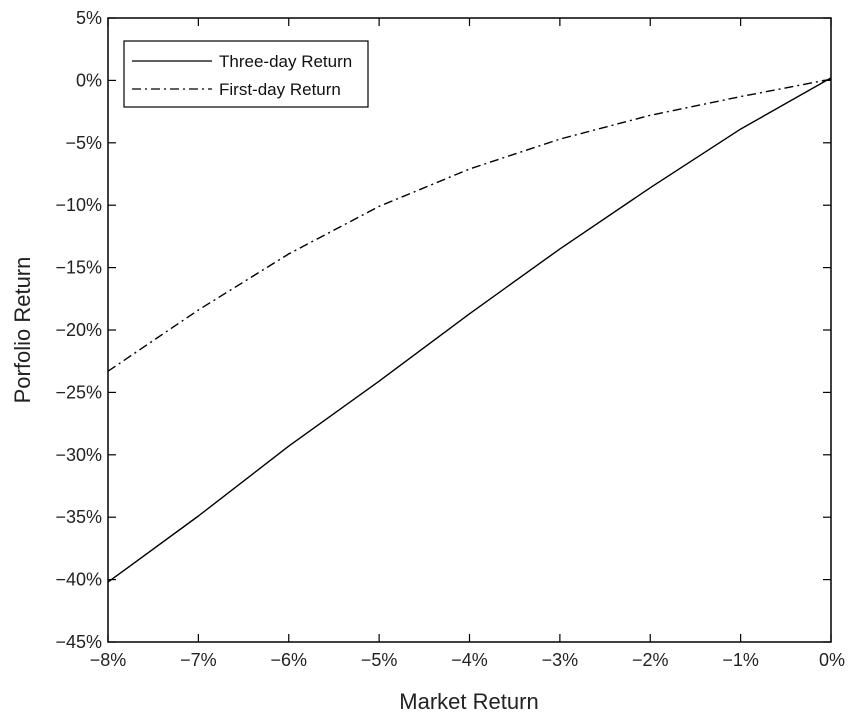 The height and width of the screenshot is (717, 849). What do you see at coordinates (83, 143) in the screenshot?
I see `y-tick-label: −5%` at bounding box center [83, 143].